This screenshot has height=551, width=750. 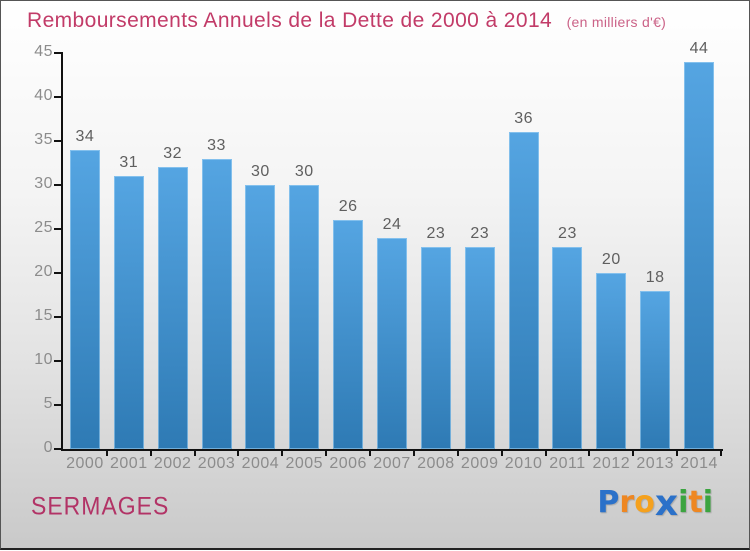 I want to click on commune-name: SERMAGES, so click(x=100, y=505).